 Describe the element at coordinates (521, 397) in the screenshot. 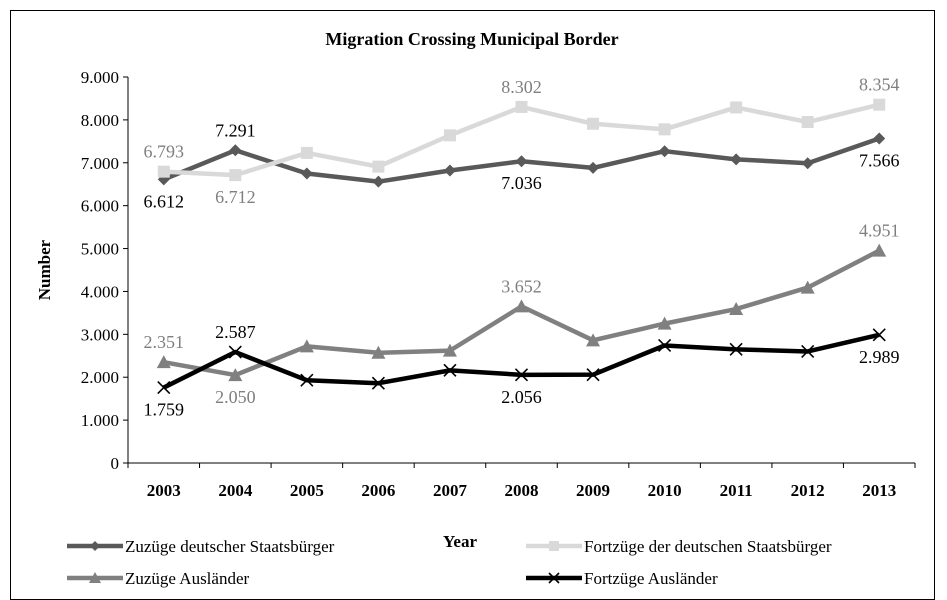

I see `data-label: 2.056` at that location.